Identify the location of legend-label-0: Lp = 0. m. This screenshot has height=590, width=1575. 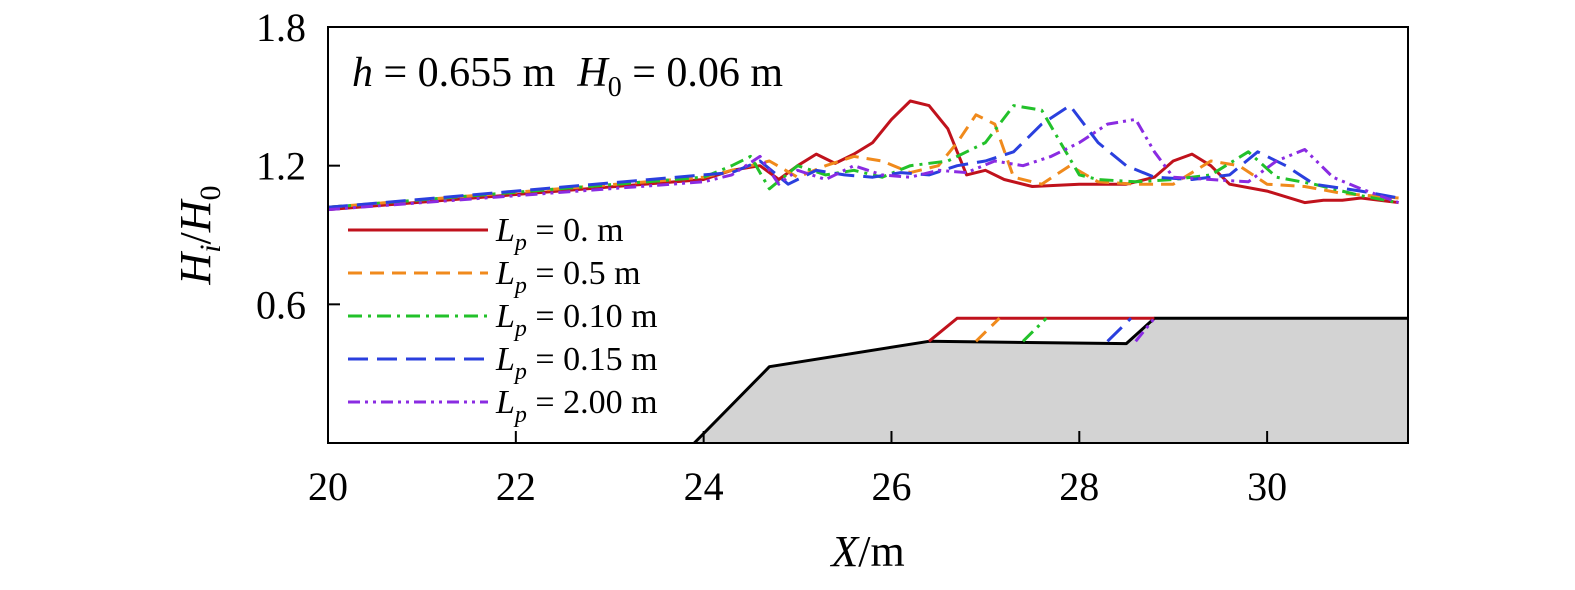
(559, 234).